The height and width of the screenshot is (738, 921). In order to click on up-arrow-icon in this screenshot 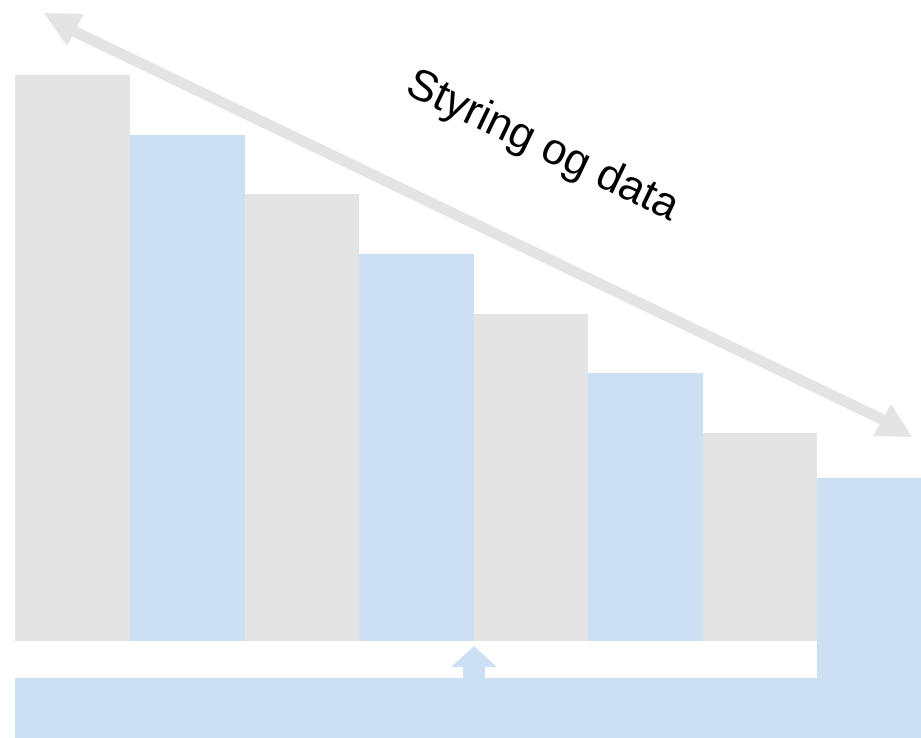, I will do `click(474, 662)`.